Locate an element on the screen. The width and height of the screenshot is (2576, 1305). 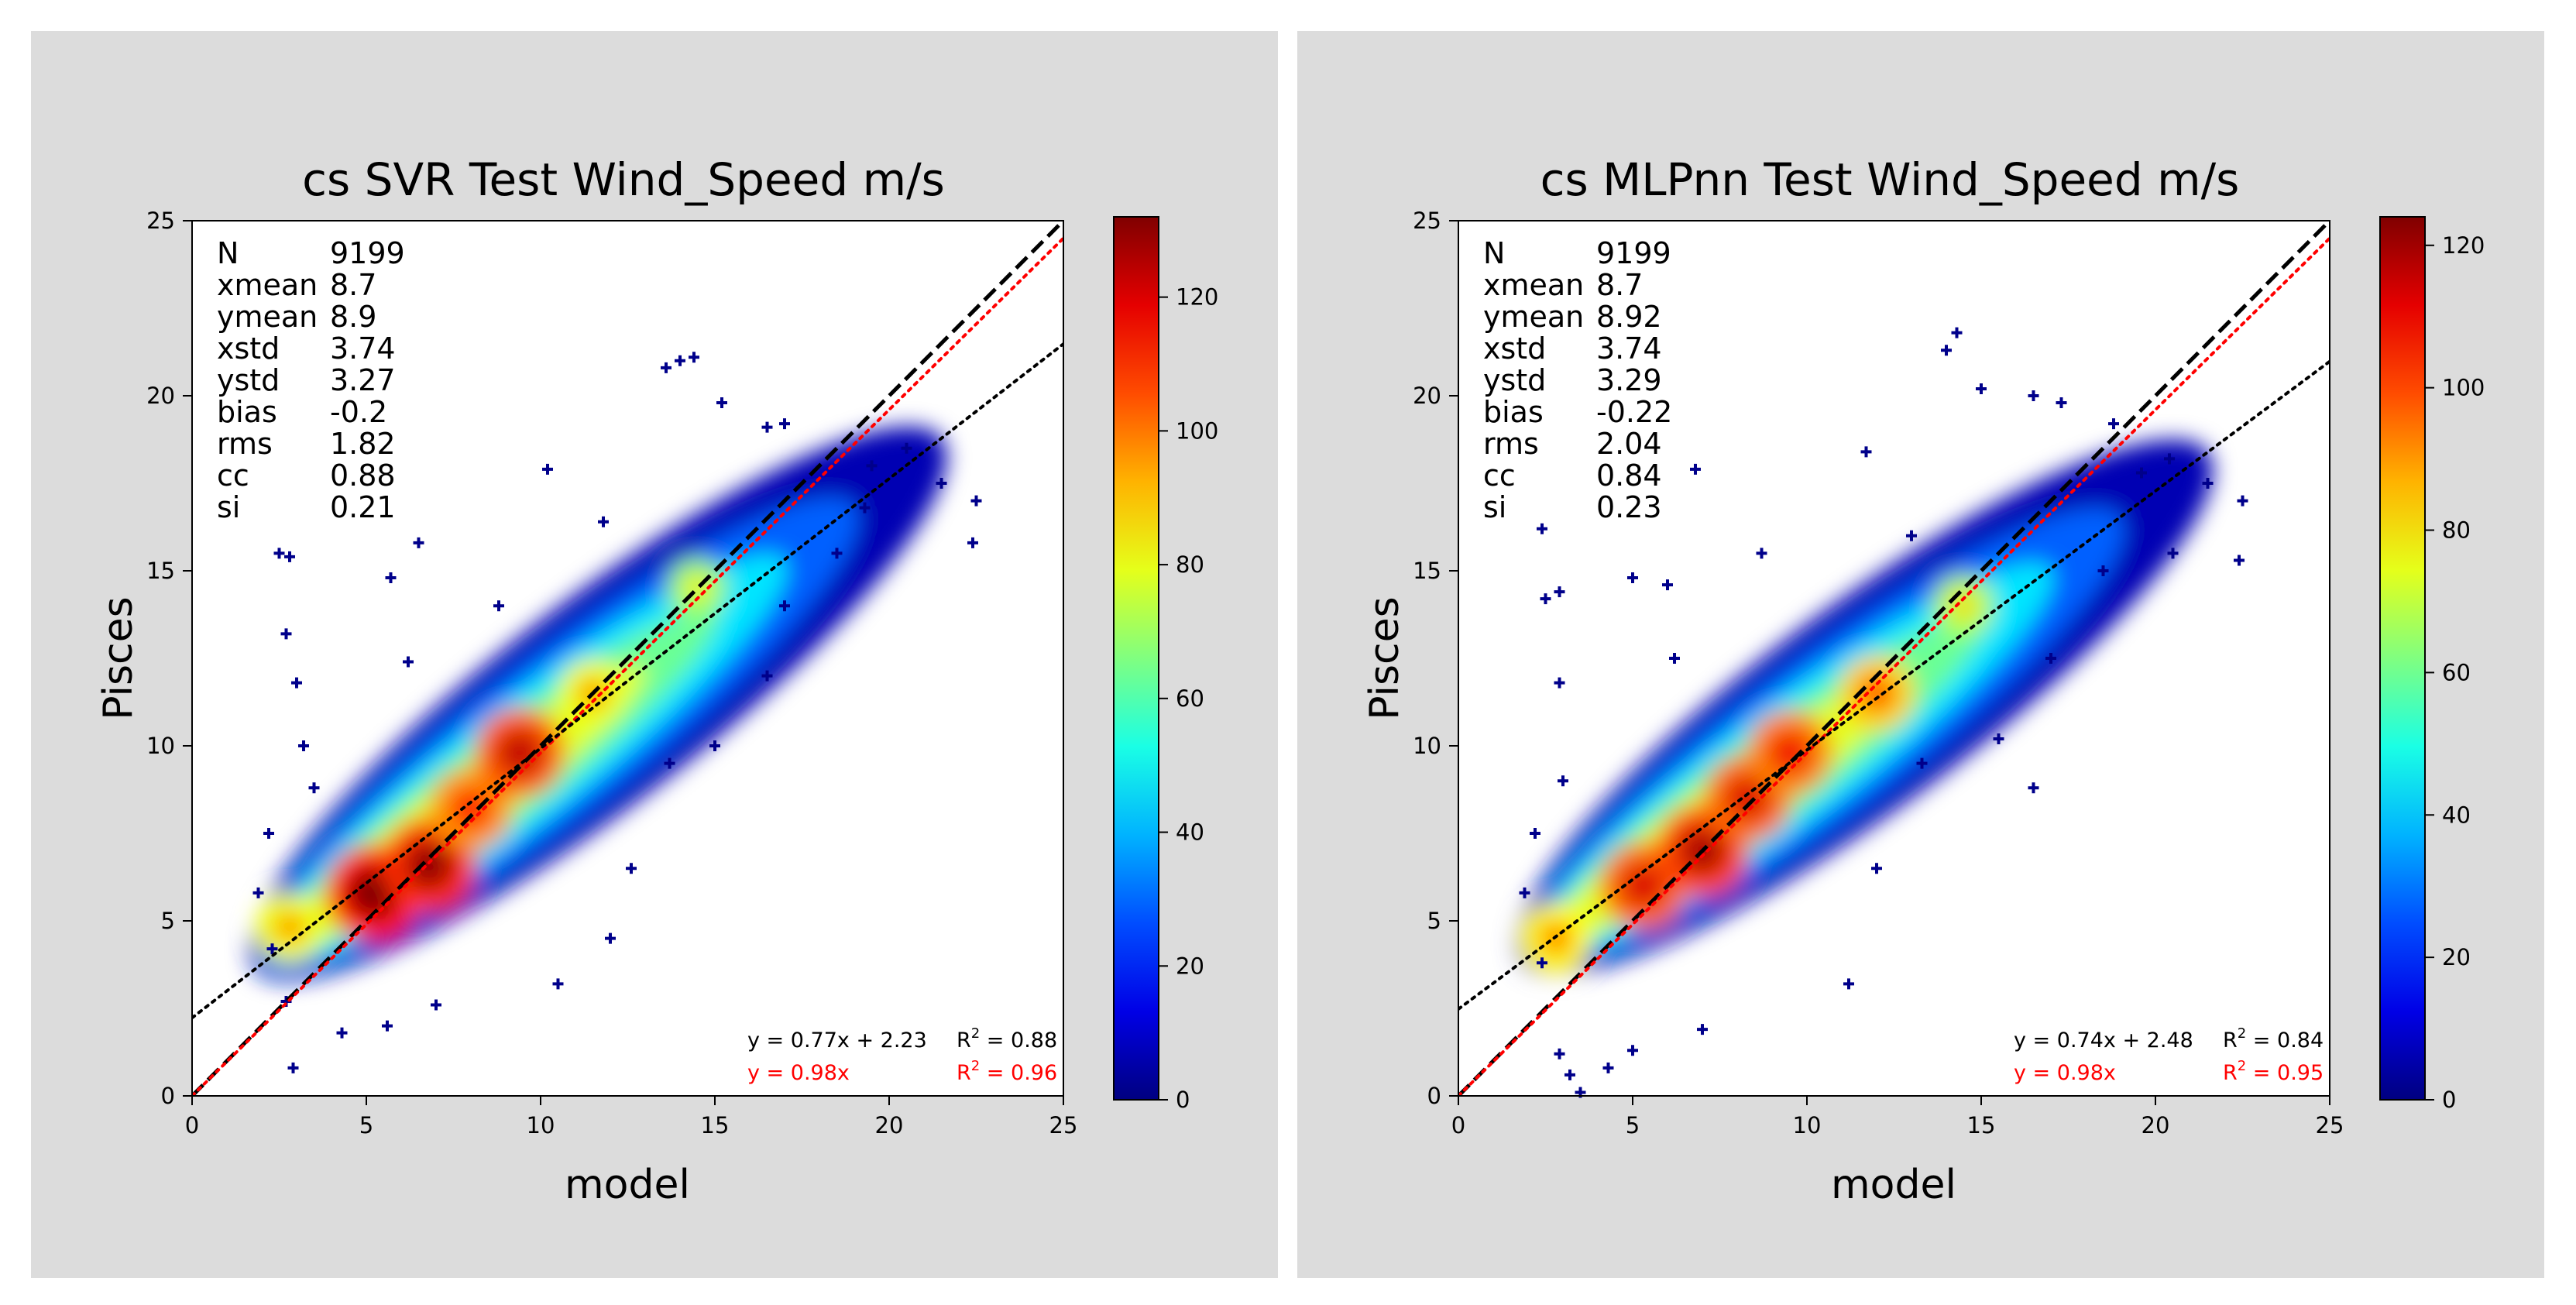
stat-label: ystd is located at coordinates (1514, 380).